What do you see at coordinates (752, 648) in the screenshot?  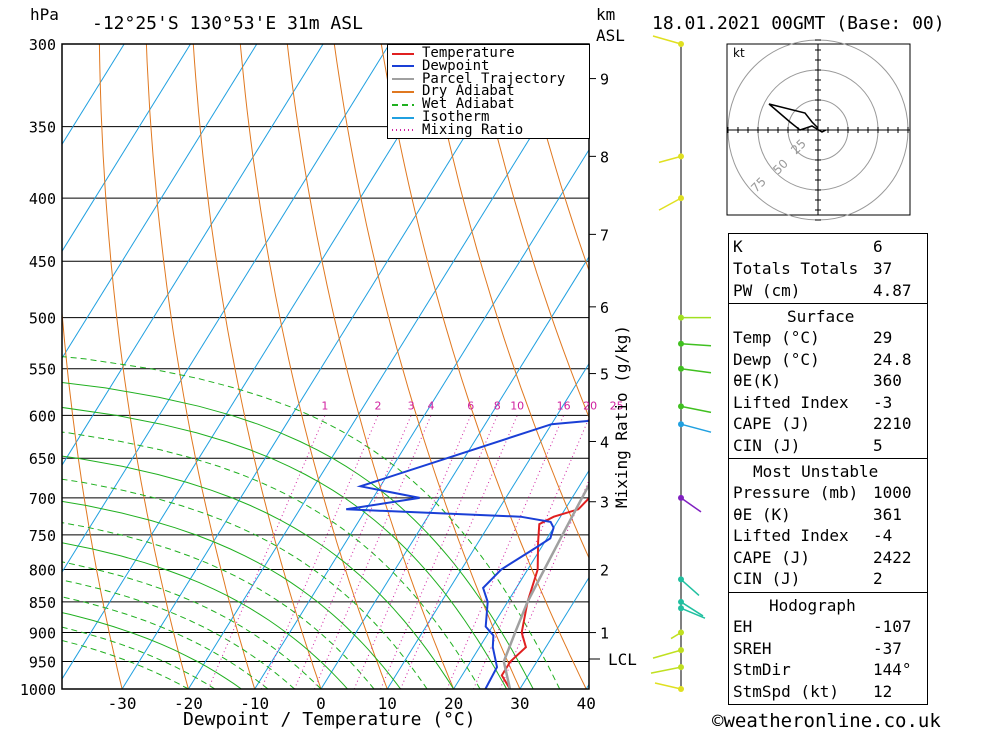 I see `param-label: SREH` at bounding box center [752, 648].